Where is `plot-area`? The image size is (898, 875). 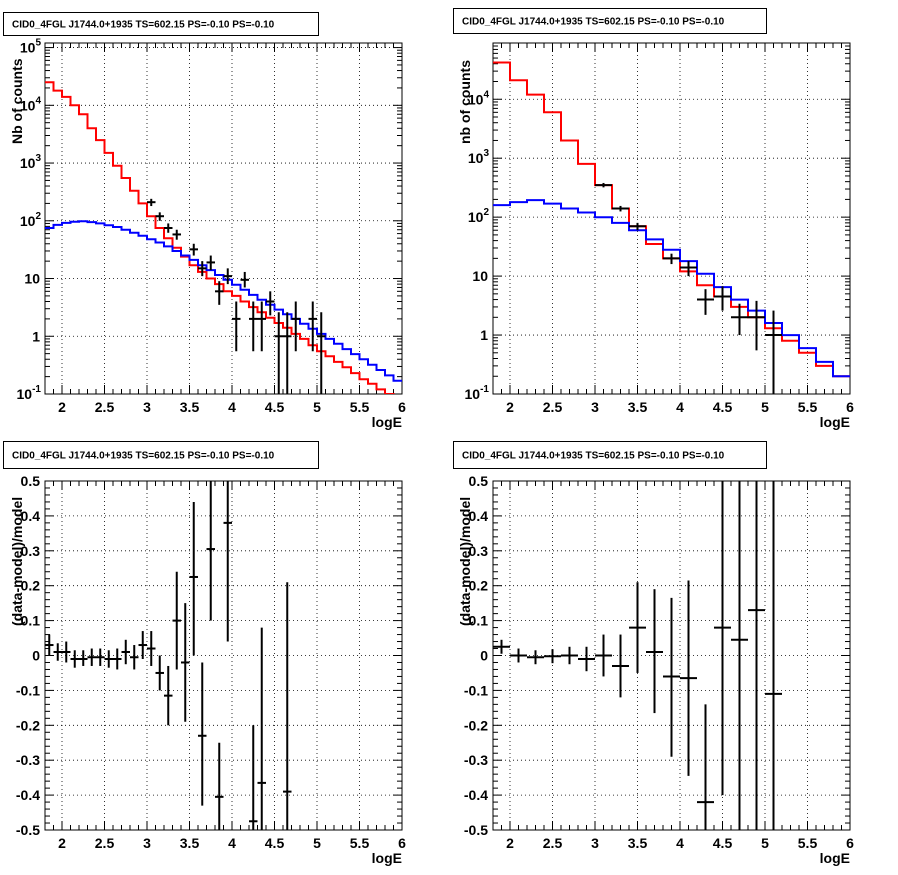
plot-area is located at coordinates (168, 655).